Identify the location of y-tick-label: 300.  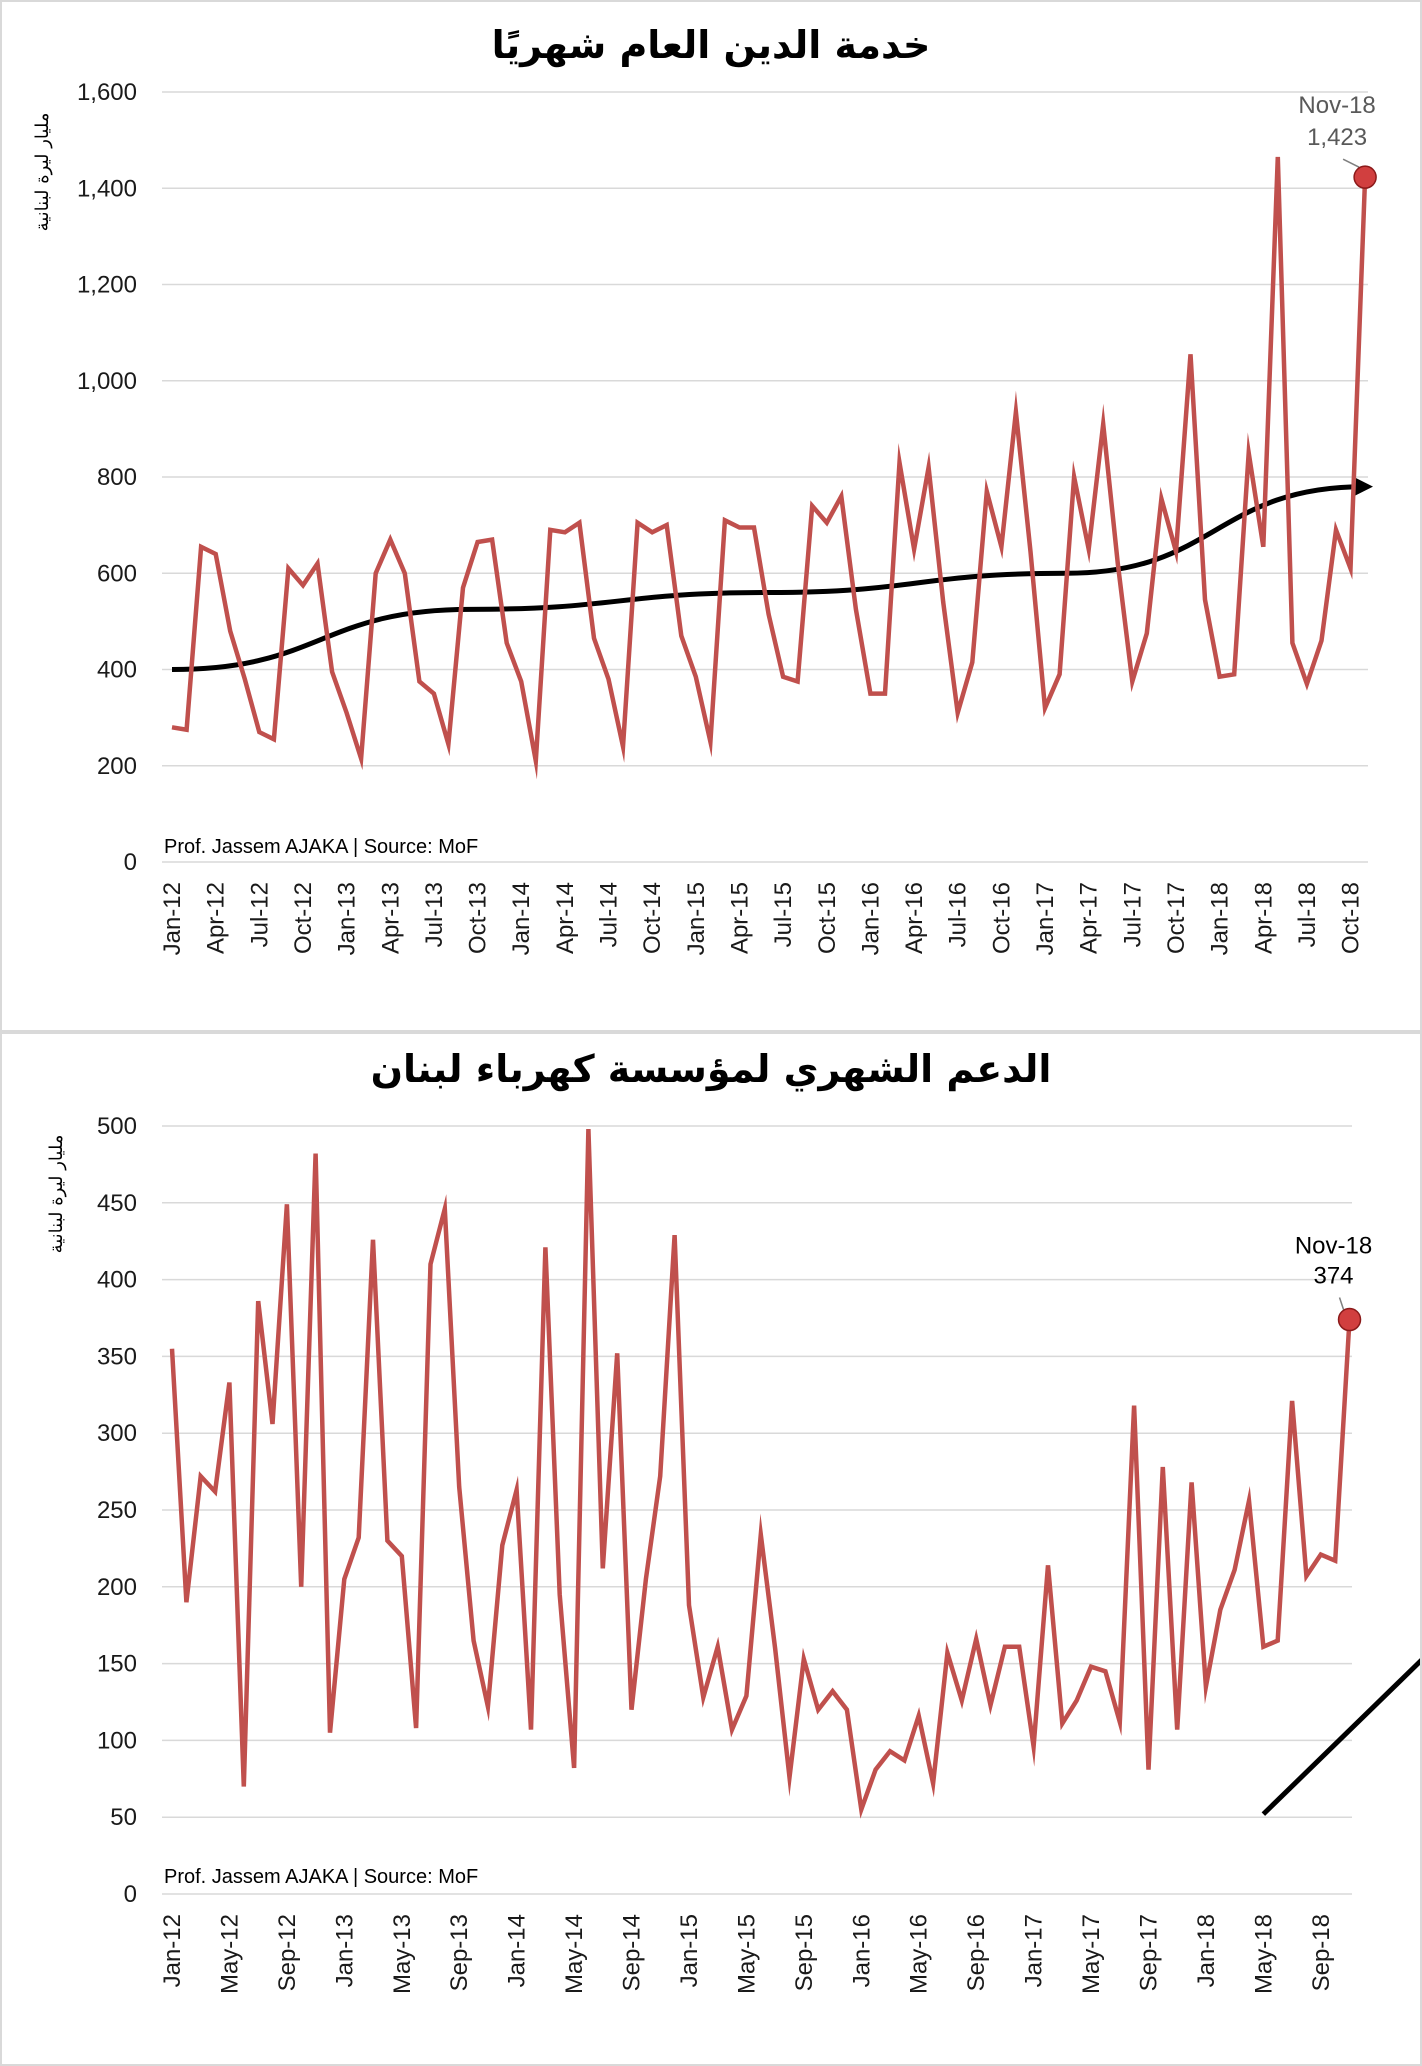
(117, 1433).